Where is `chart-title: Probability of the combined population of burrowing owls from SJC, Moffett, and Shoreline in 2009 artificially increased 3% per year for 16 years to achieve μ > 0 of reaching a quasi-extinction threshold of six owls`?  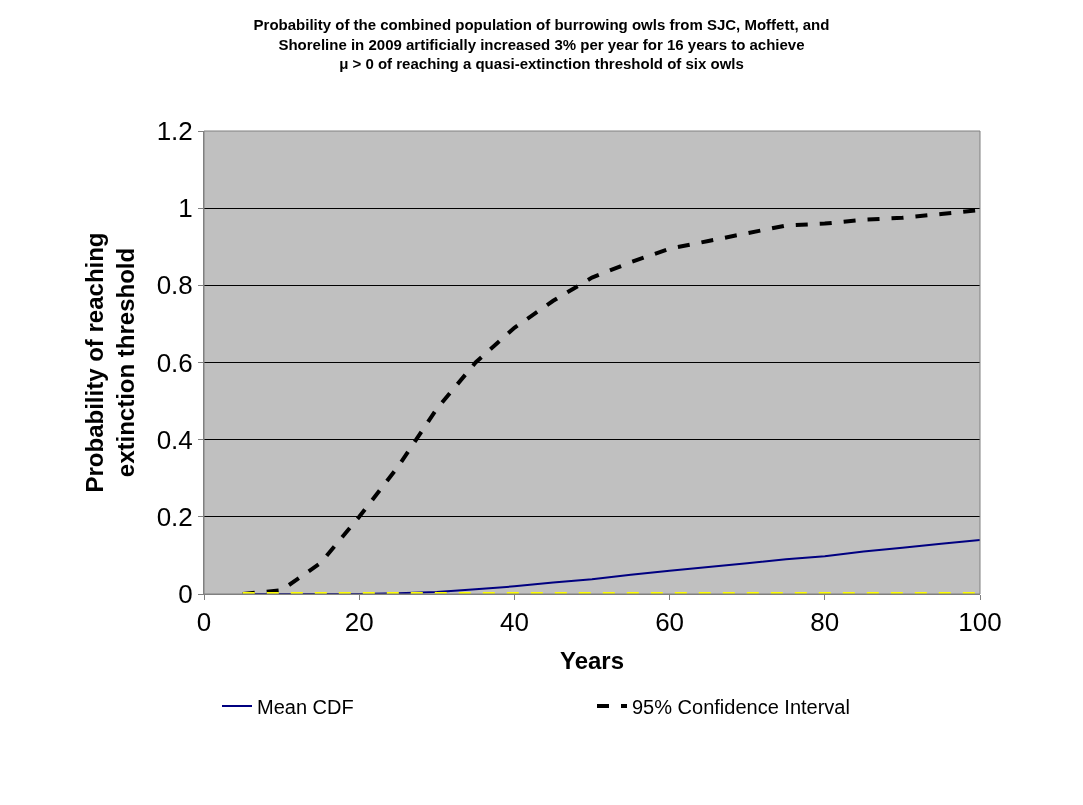
chart-title: Probability of the combined population of burrowing owls from SJC, Moffett, and Shoreline in 2009 artificially increased 3% per year for 16 years to achieve μ > 0 of reaching a quasi-extinction threshold of six owls is located at coordinates (541, 44).